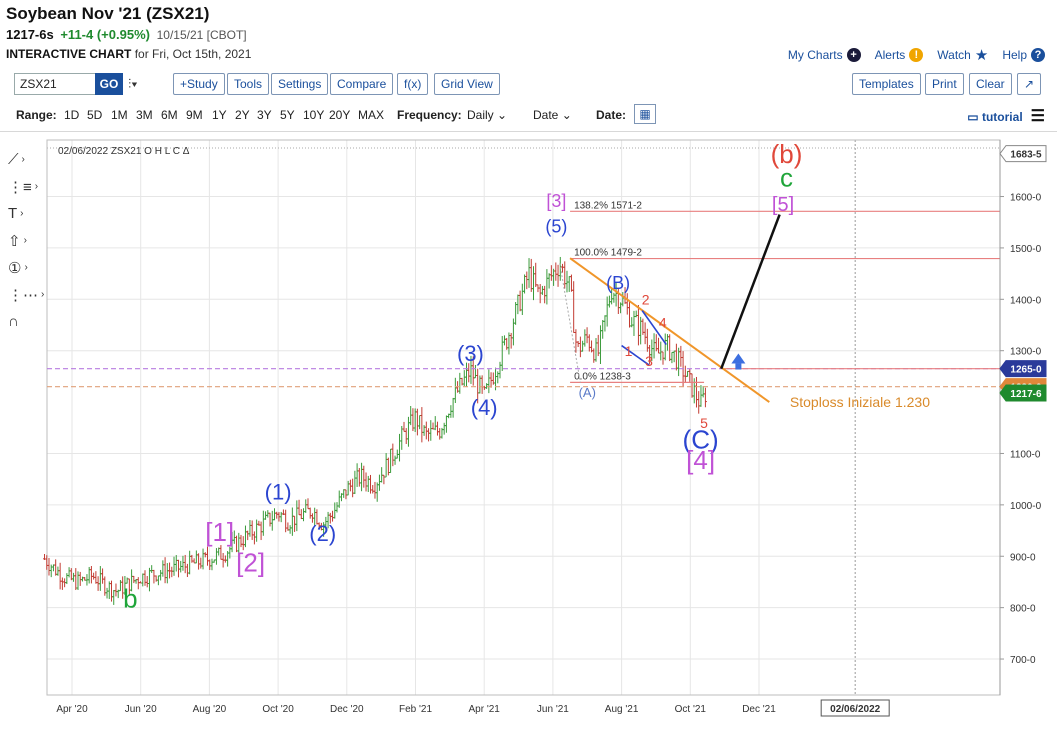  Describe the element at coordinates (1029, 84) in the screenshot. I see `expand-button: ↗` at that location.